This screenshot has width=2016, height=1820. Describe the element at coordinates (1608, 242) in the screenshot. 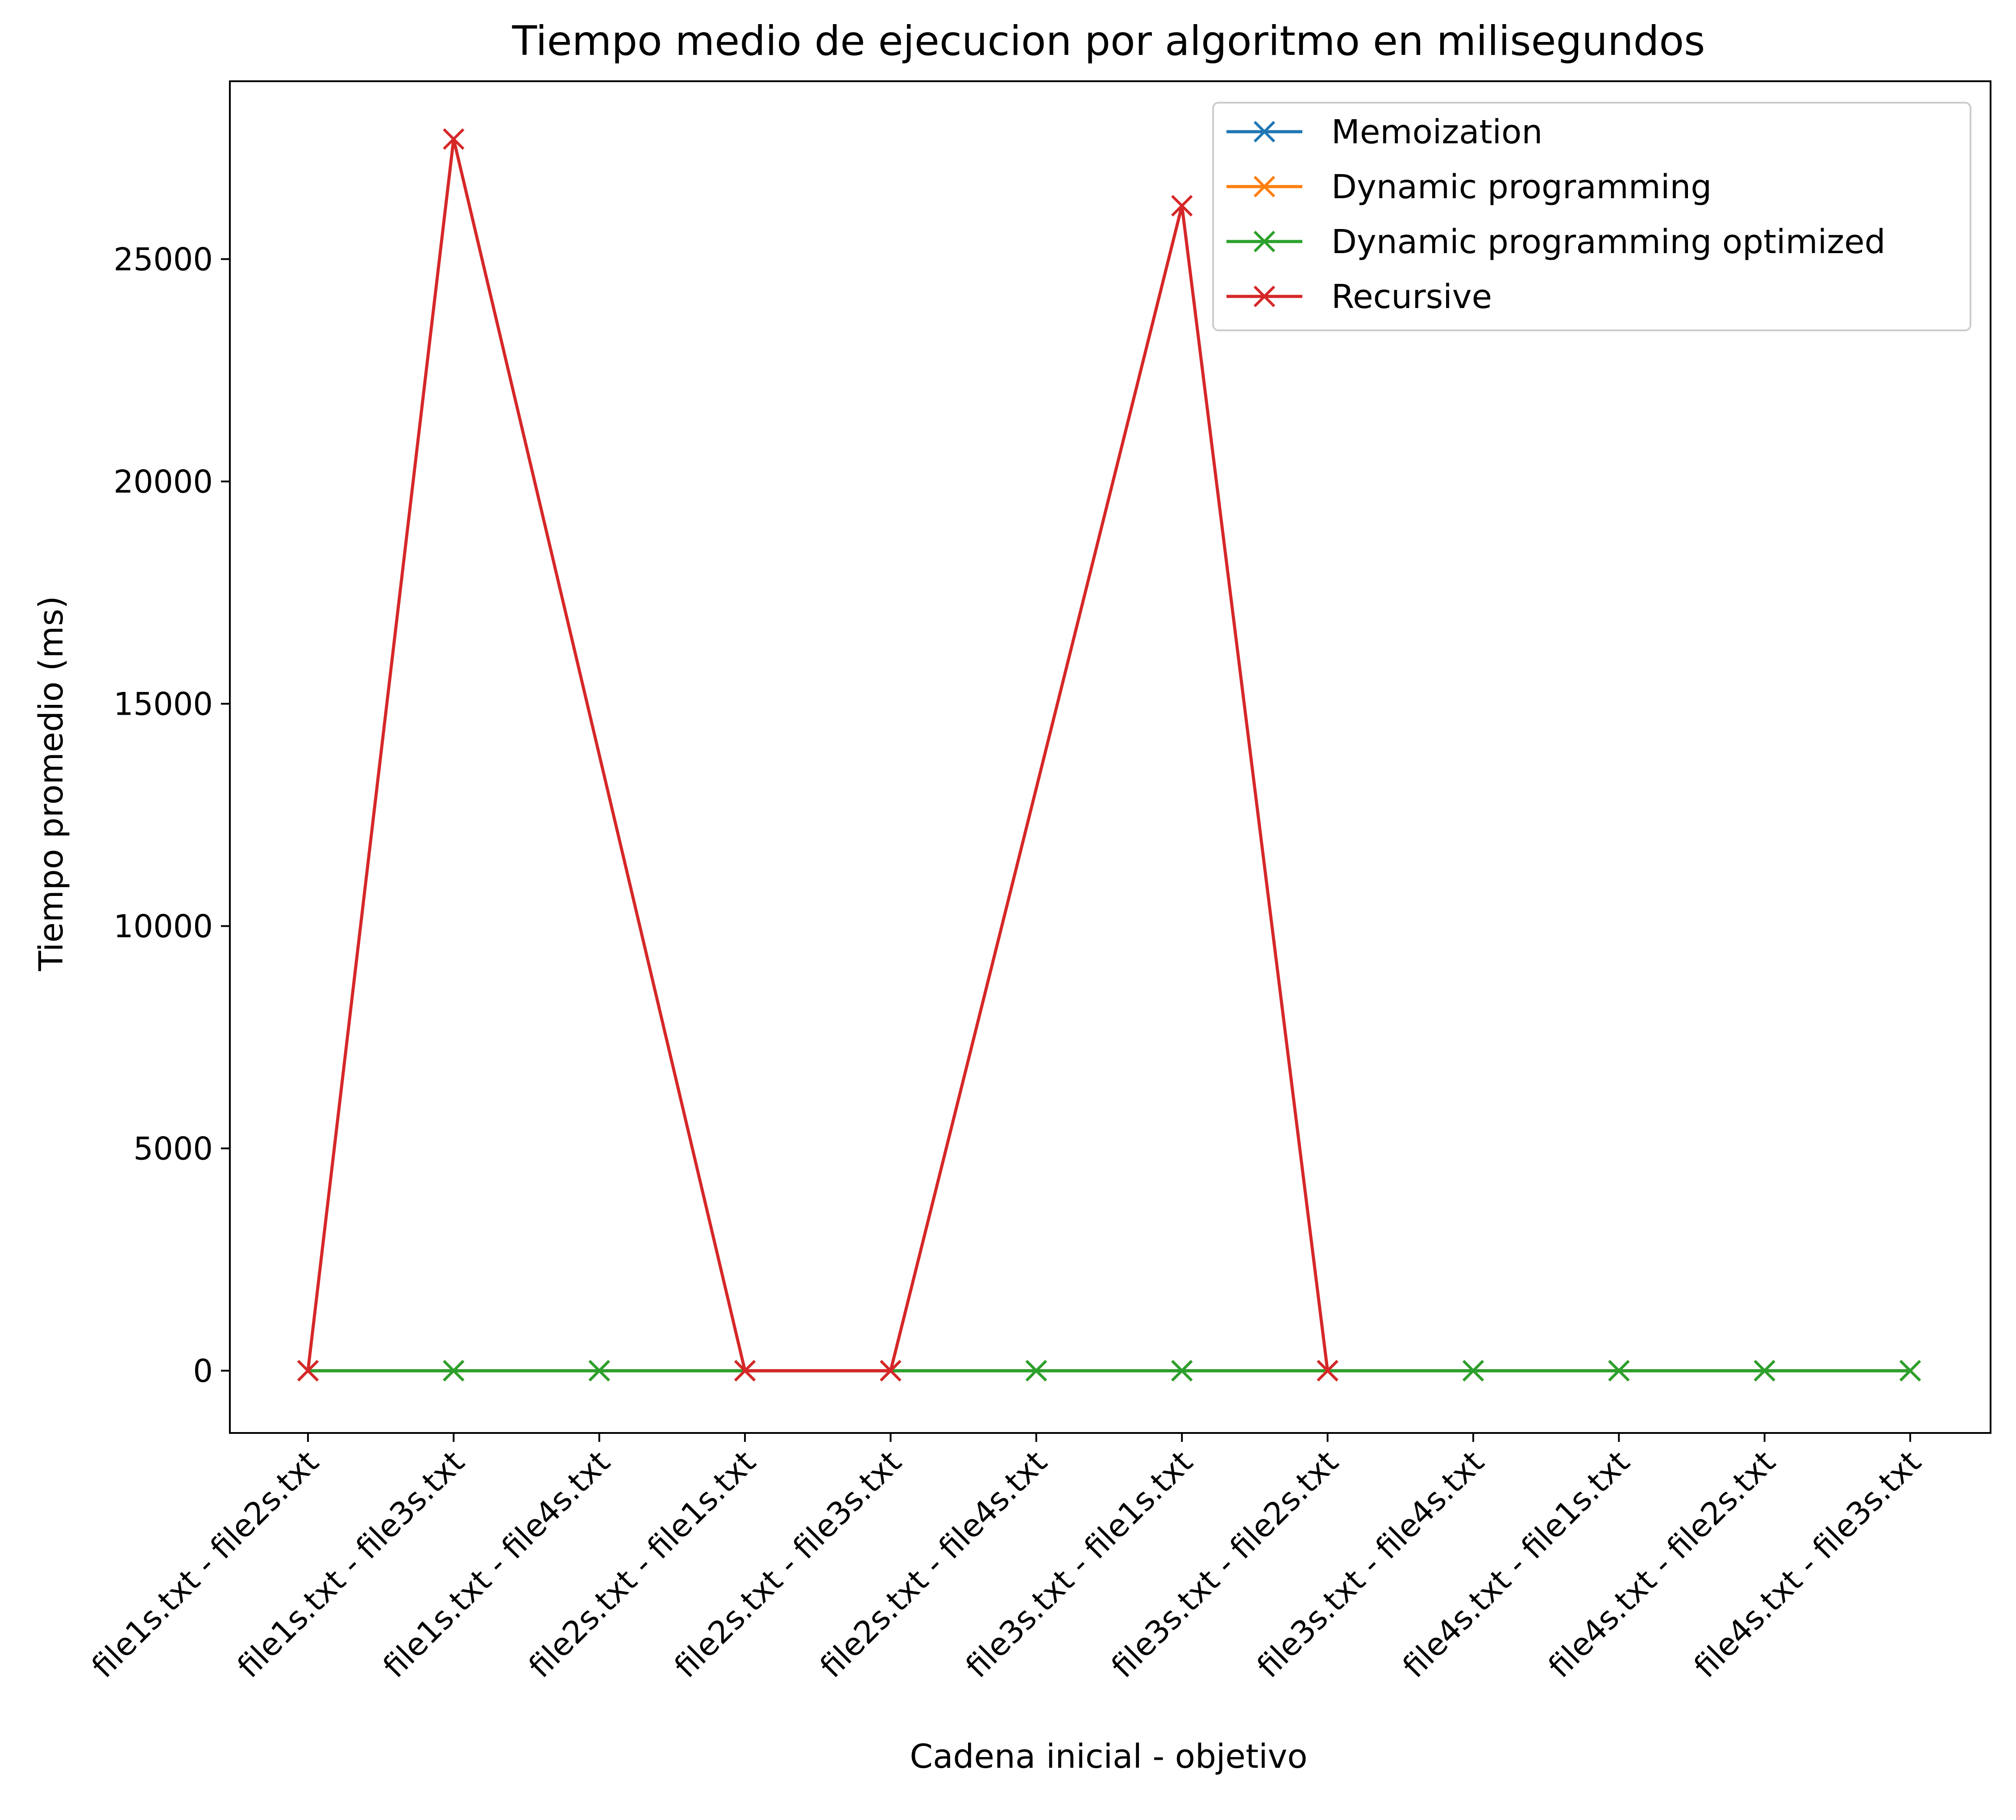

I see `legend-label: Dynamic programming optimized` at that location.